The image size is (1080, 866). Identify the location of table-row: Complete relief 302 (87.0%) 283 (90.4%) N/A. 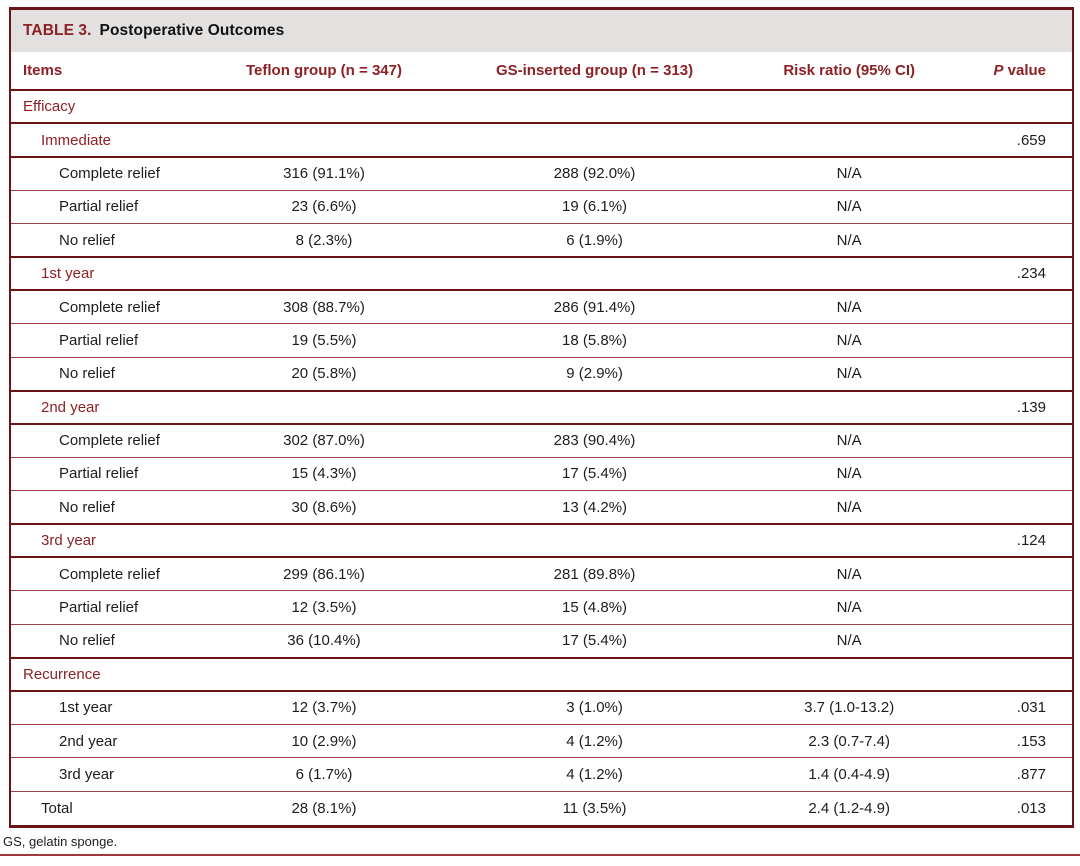
(541, 440).